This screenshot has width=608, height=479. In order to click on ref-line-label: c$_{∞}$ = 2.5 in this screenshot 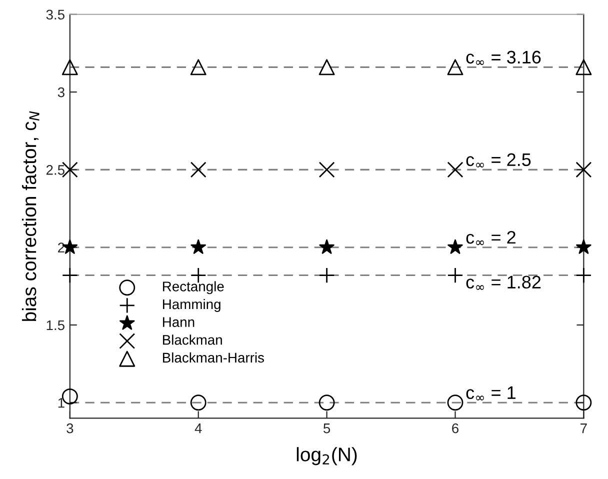, I will do `click(498, 160)`.